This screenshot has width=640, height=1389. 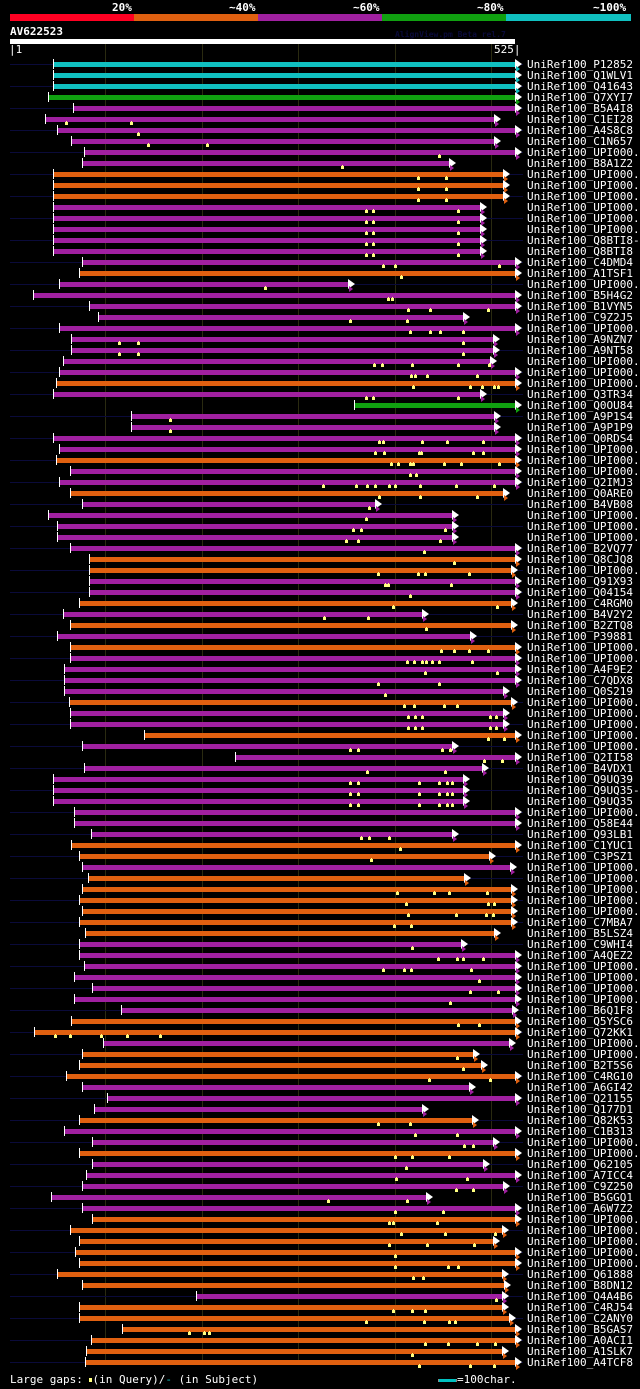 What do you see at coordinates (580, 636) in the screenshot?
I see `hit-label: UniRef100_P39881` at bounding box center [580, 636].